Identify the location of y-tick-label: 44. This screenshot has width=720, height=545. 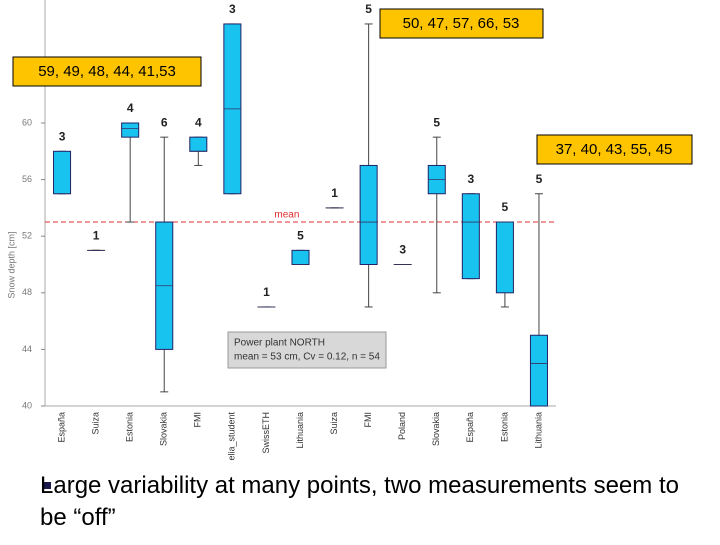
(27, 349).